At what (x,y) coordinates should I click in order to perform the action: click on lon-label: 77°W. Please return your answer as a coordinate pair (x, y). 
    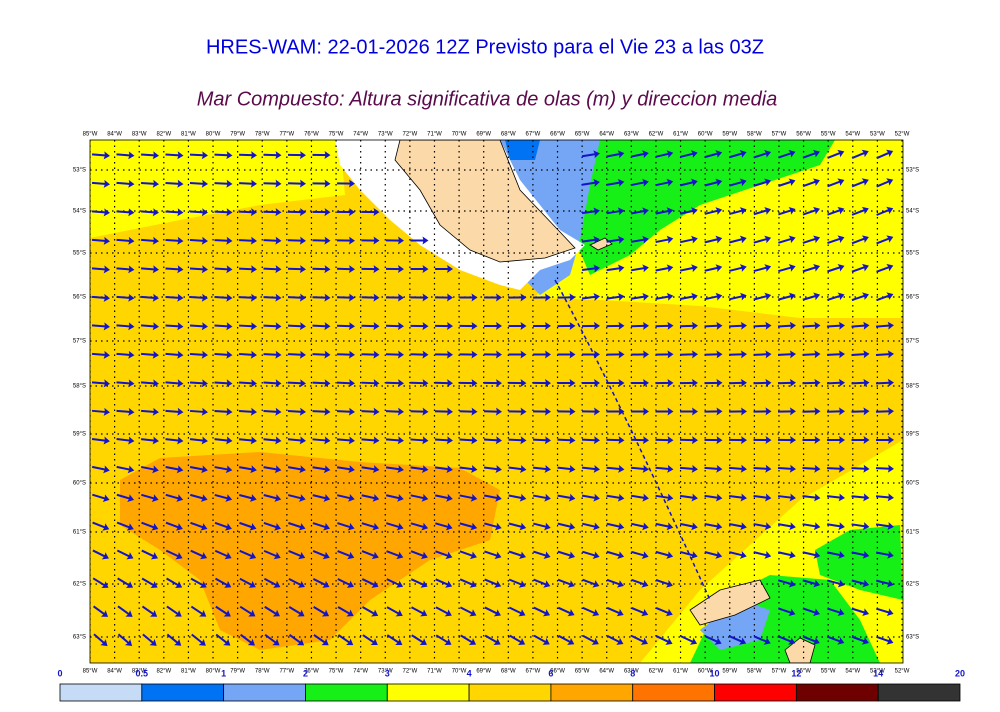
    Looking at the image, I should click on (286, 135).